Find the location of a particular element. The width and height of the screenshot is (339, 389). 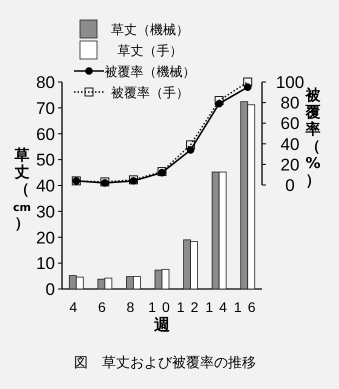

x-axis-title: 週 is located at coordinates (162, 324).